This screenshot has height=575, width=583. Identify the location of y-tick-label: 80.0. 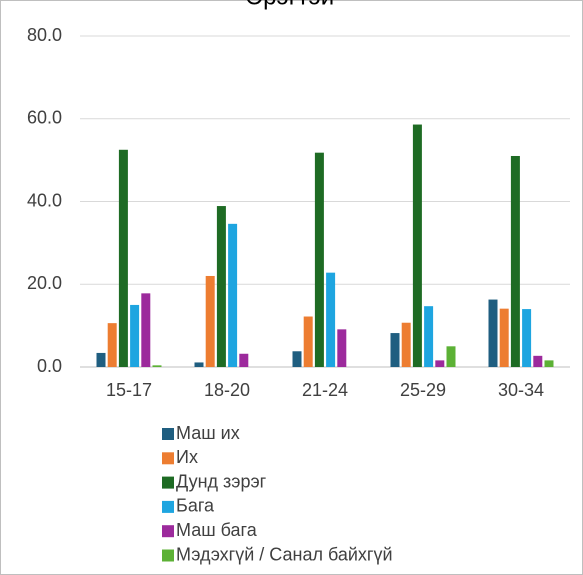
(44, 35).